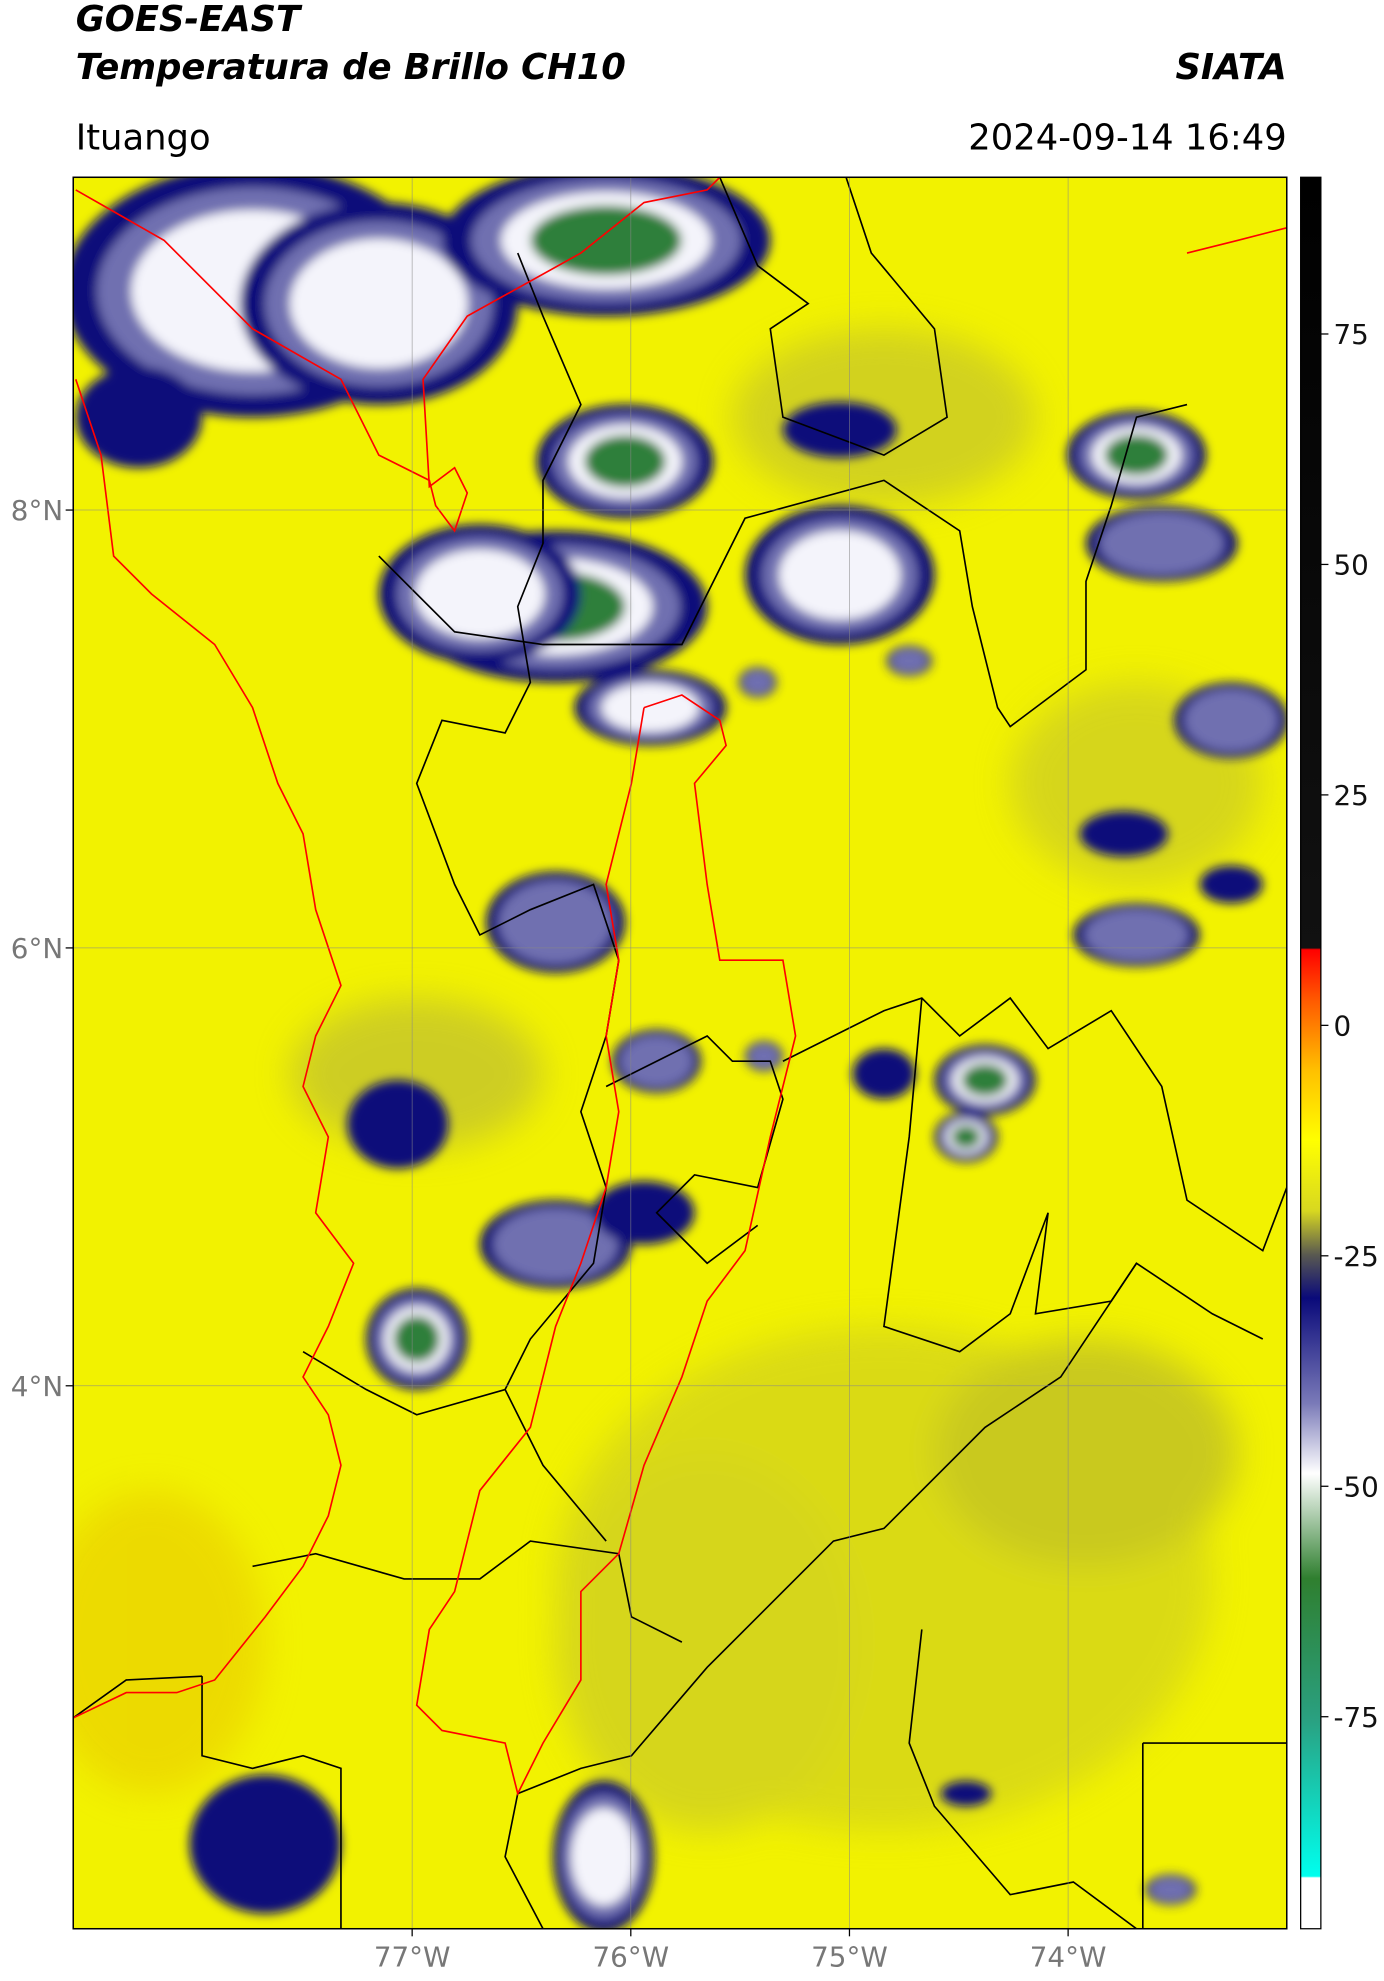  I want to click on colorbar-tick-label: 25, so click(1350, 795).